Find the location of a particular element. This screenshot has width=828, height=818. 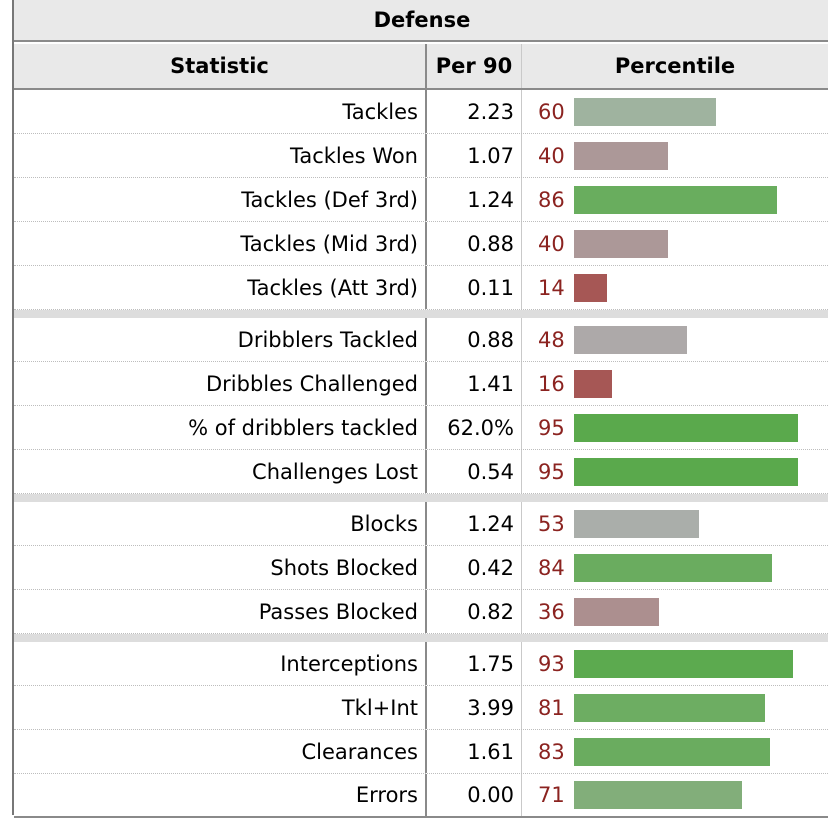

table-row: Tkl+Int 3.99 81 is located at coordinates (421, 708).